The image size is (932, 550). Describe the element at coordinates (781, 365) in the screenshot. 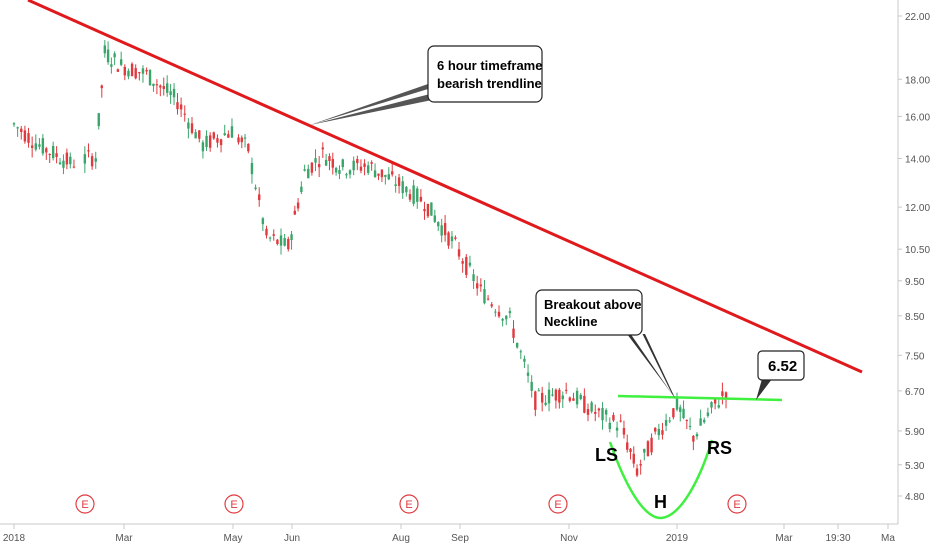

I see `price-callout-box` at that location.